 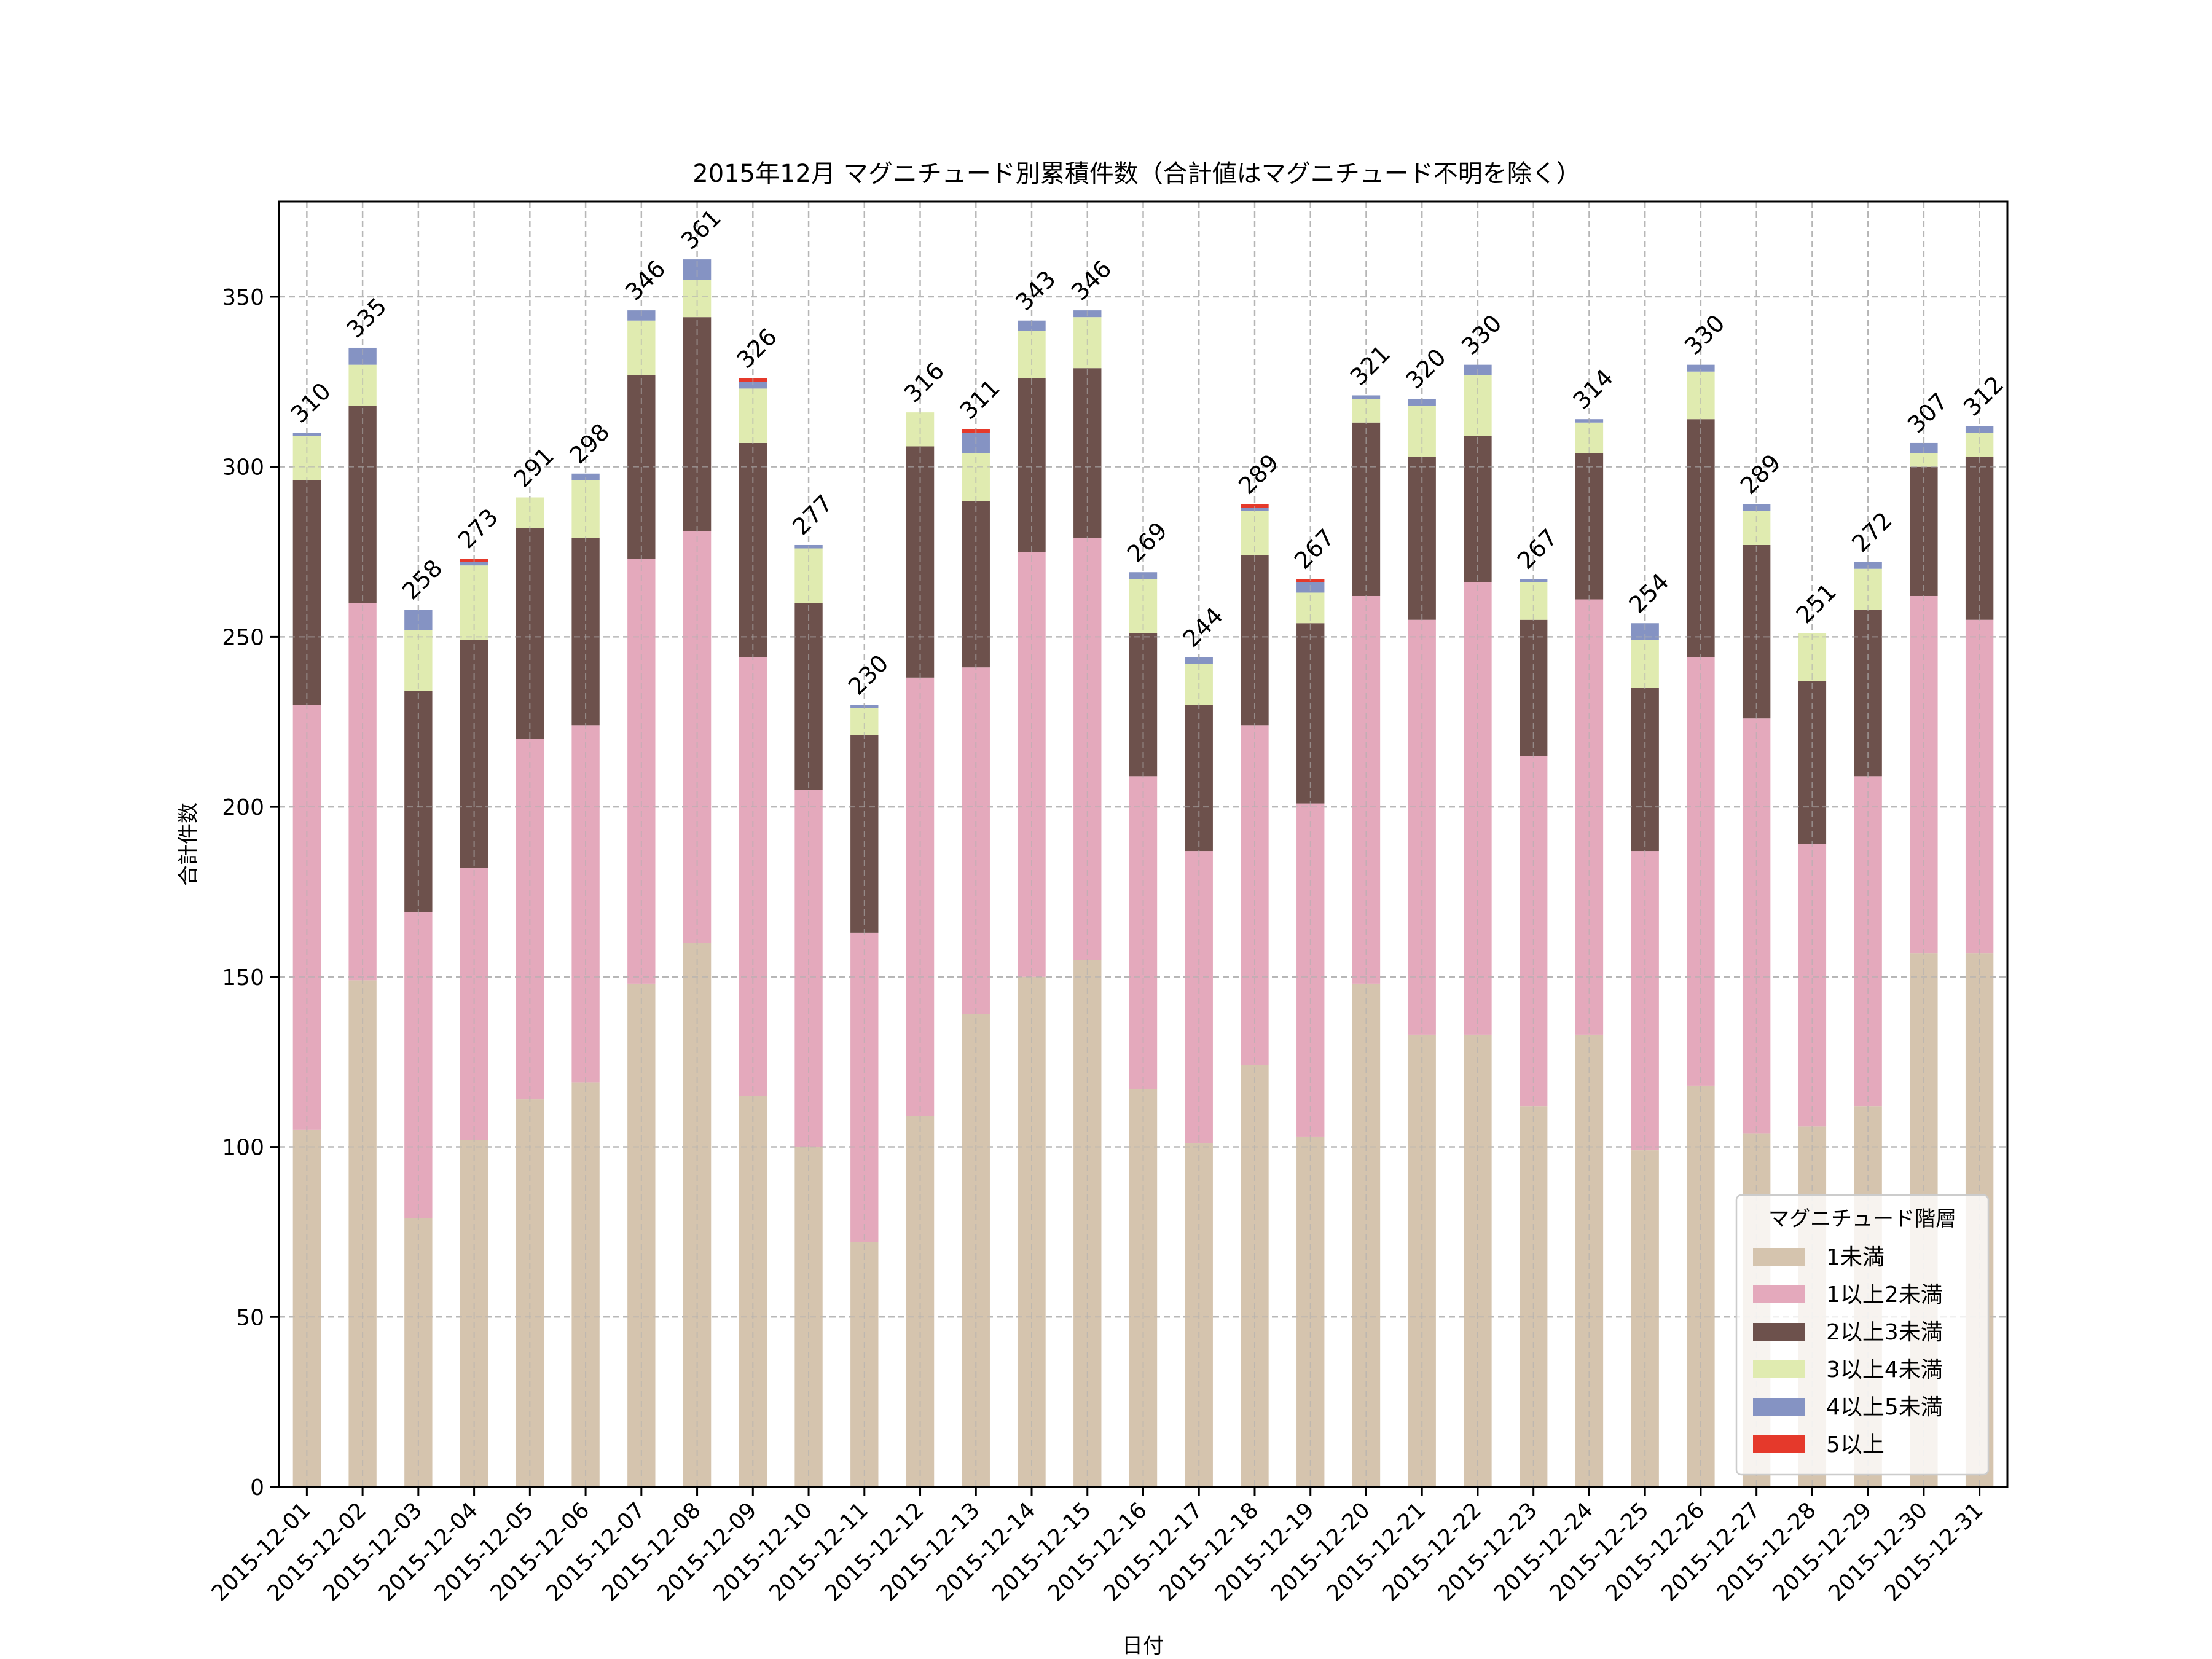 I want to click on y-axis: 0 50 100 150 200 250 300 350, so click(x=250, y=892).